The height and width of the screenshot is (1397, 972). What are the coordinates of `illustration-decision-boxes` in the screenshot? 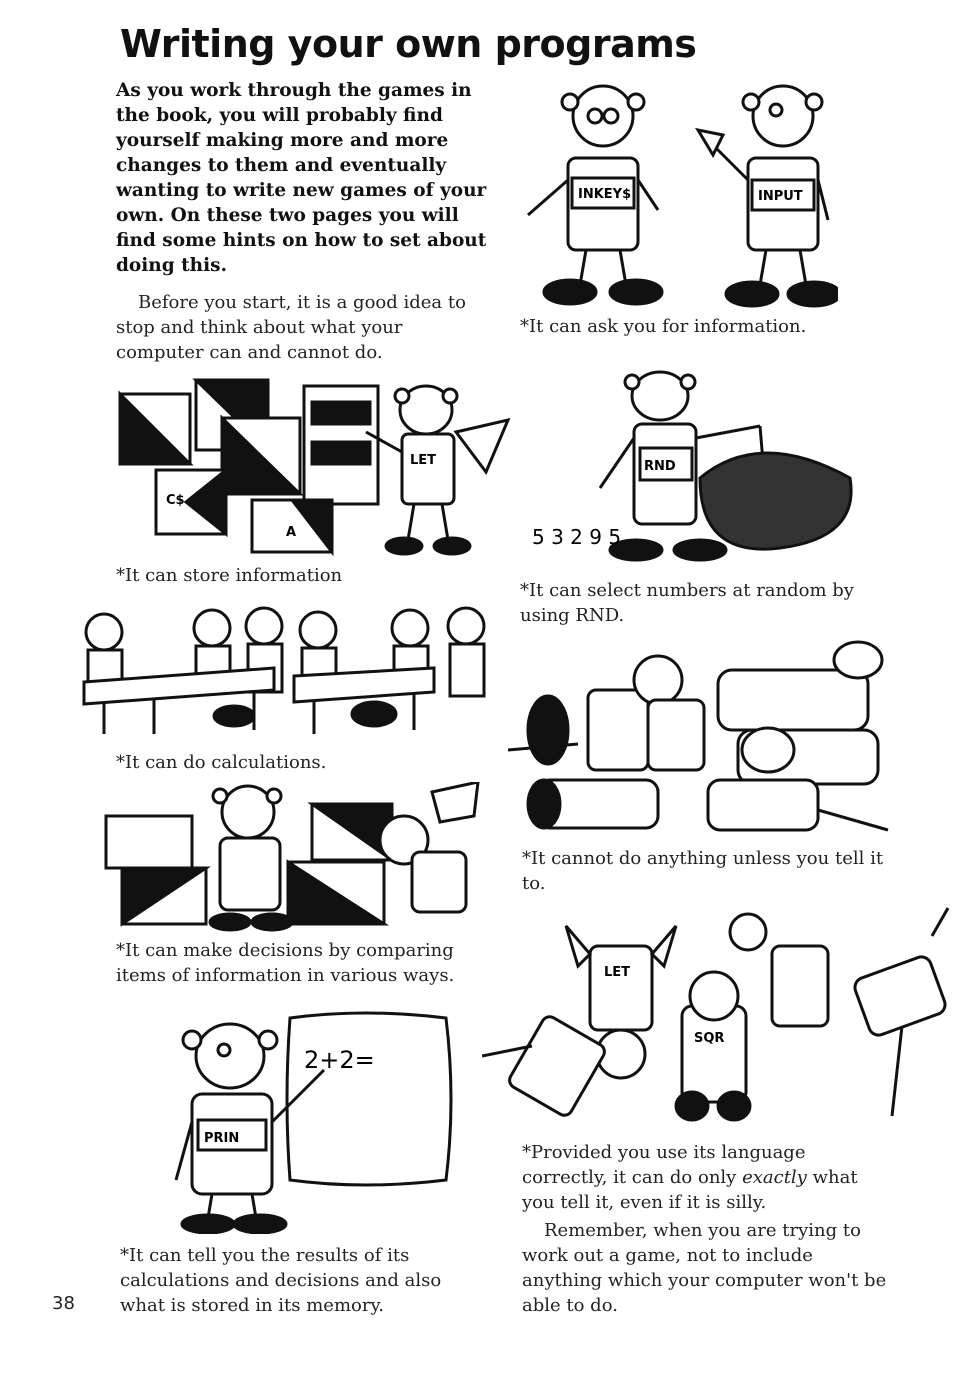 It's located at (298, 857).